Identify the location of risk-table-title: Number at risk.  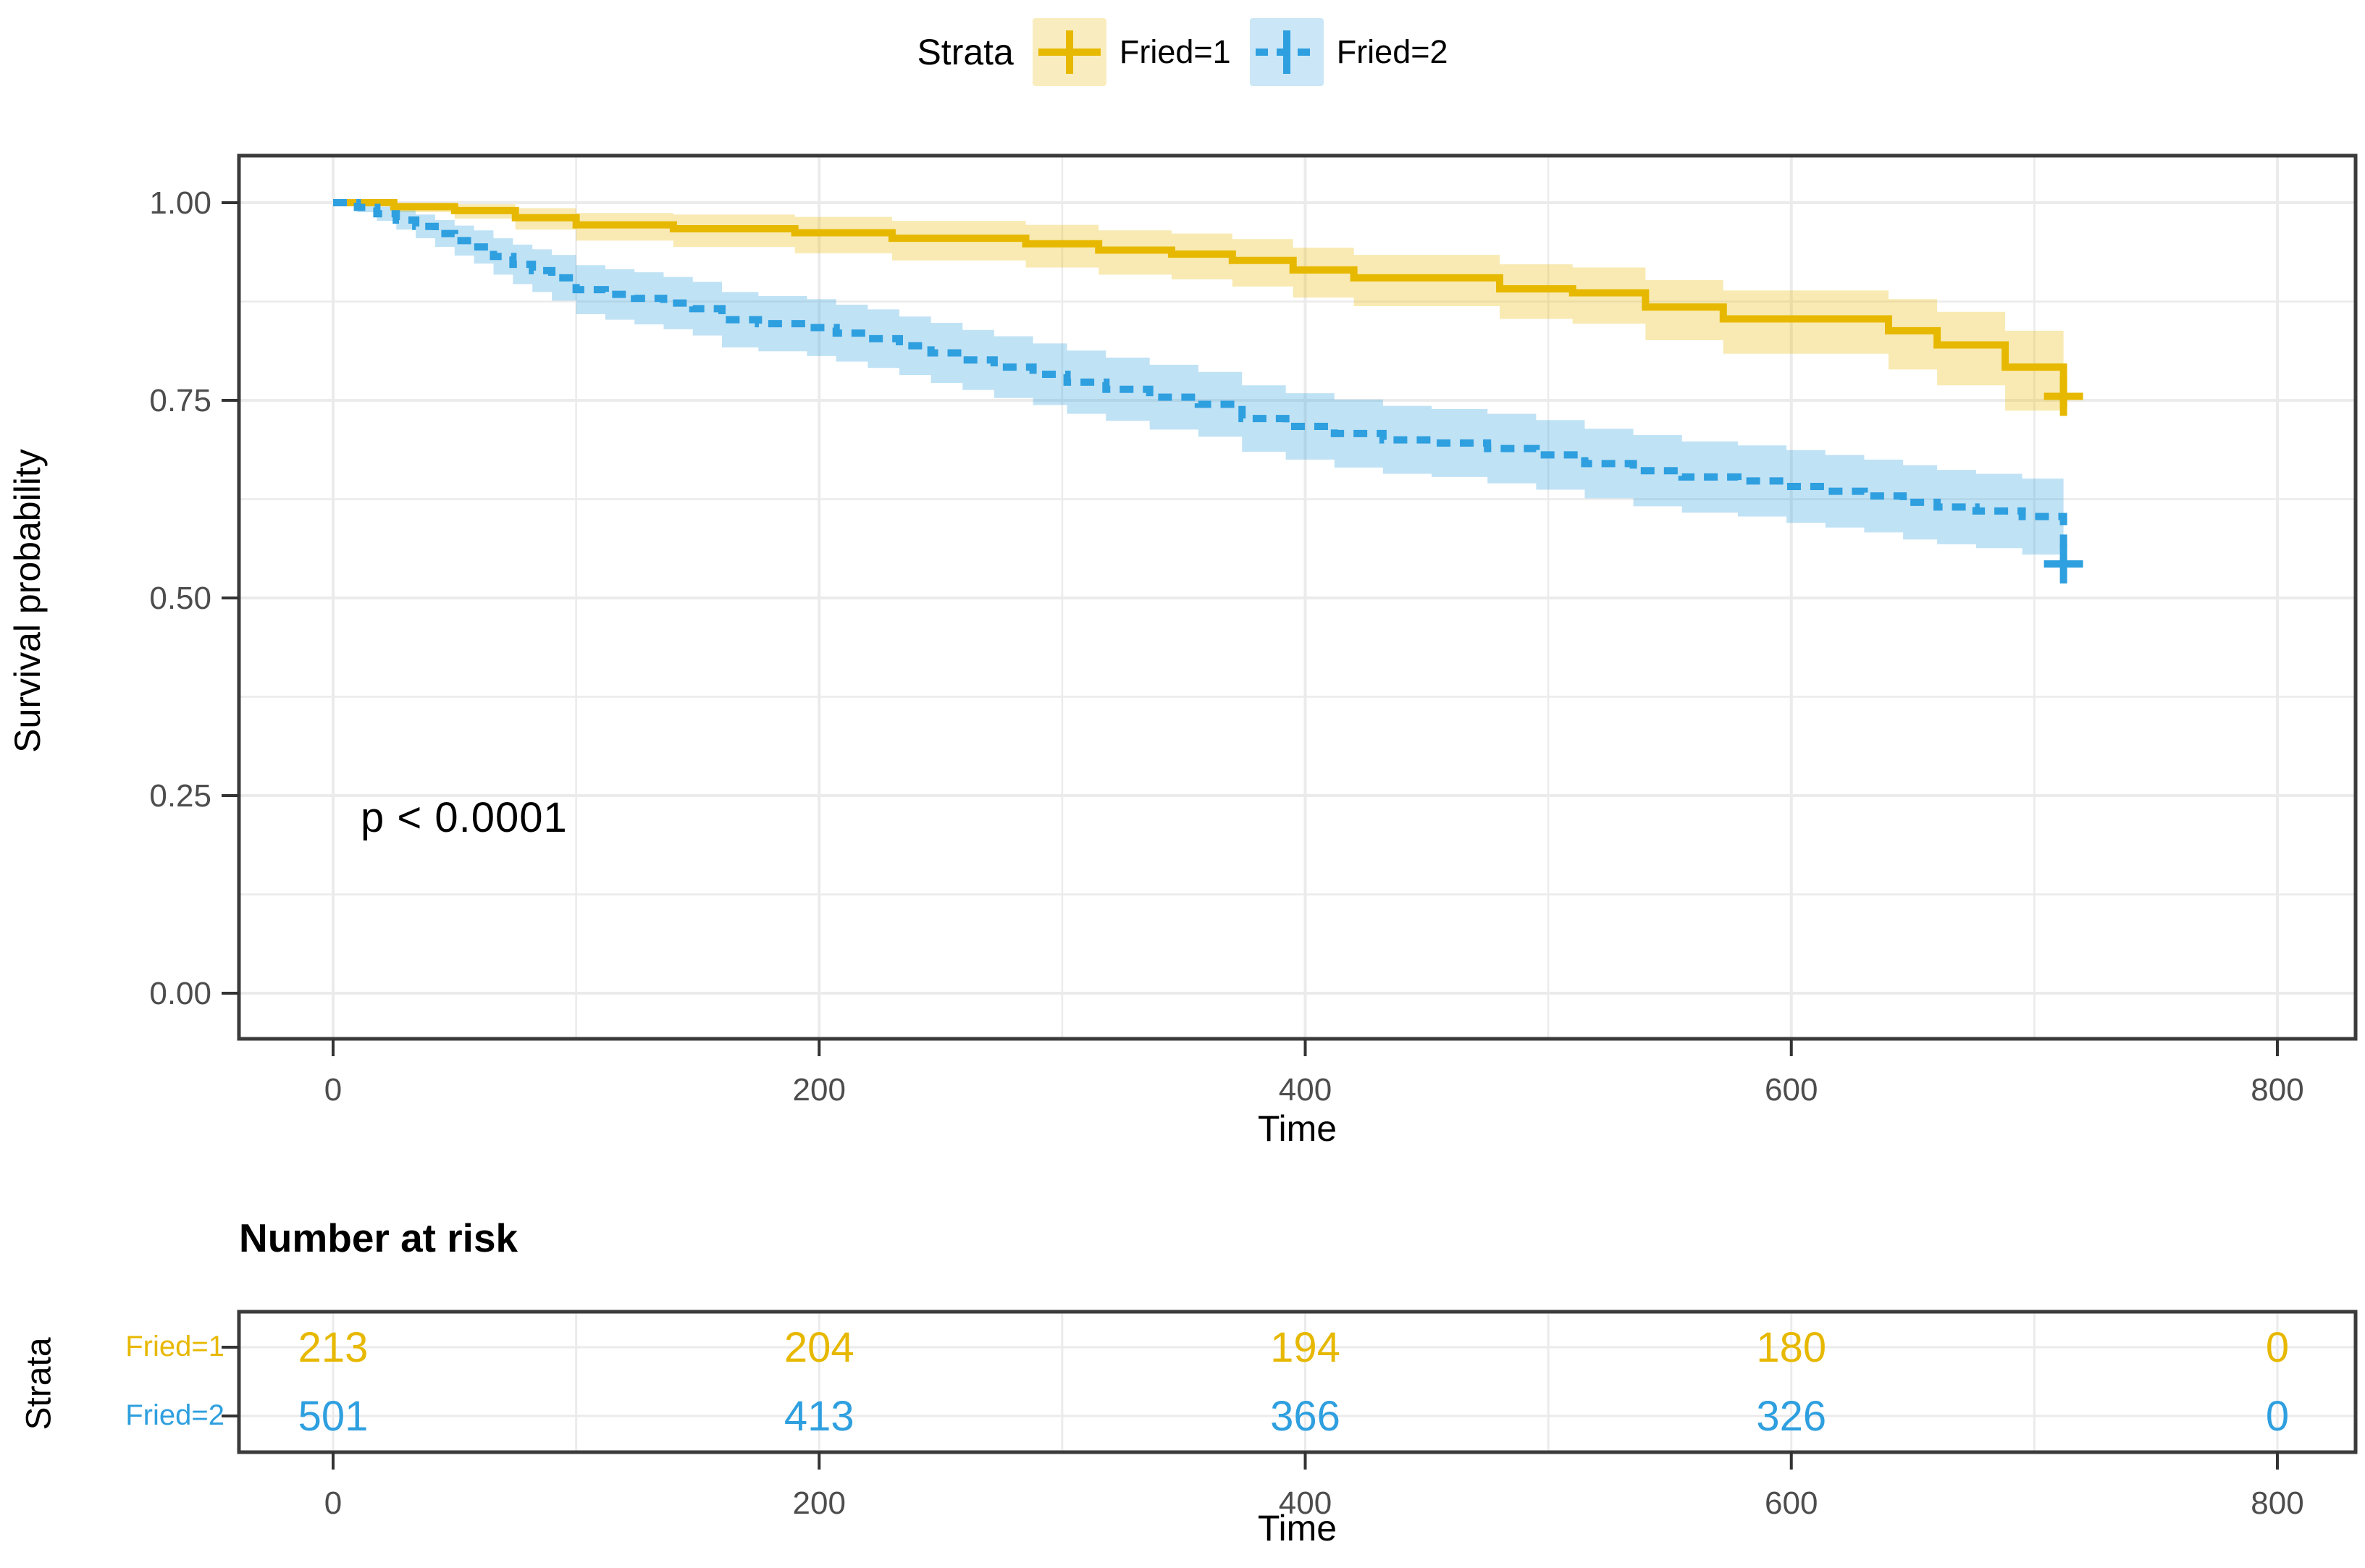
(378, 1237).